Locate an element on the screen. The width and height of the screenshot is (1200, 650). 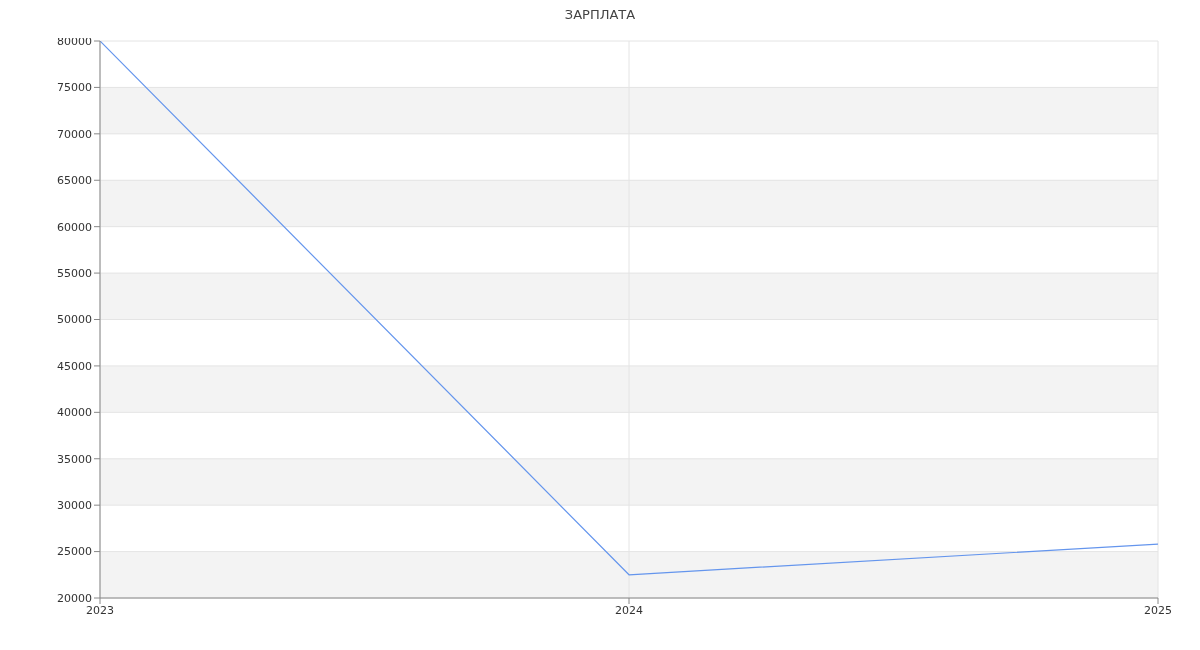
x-tick-label: 2025 is located at coordinates (1158, 610).